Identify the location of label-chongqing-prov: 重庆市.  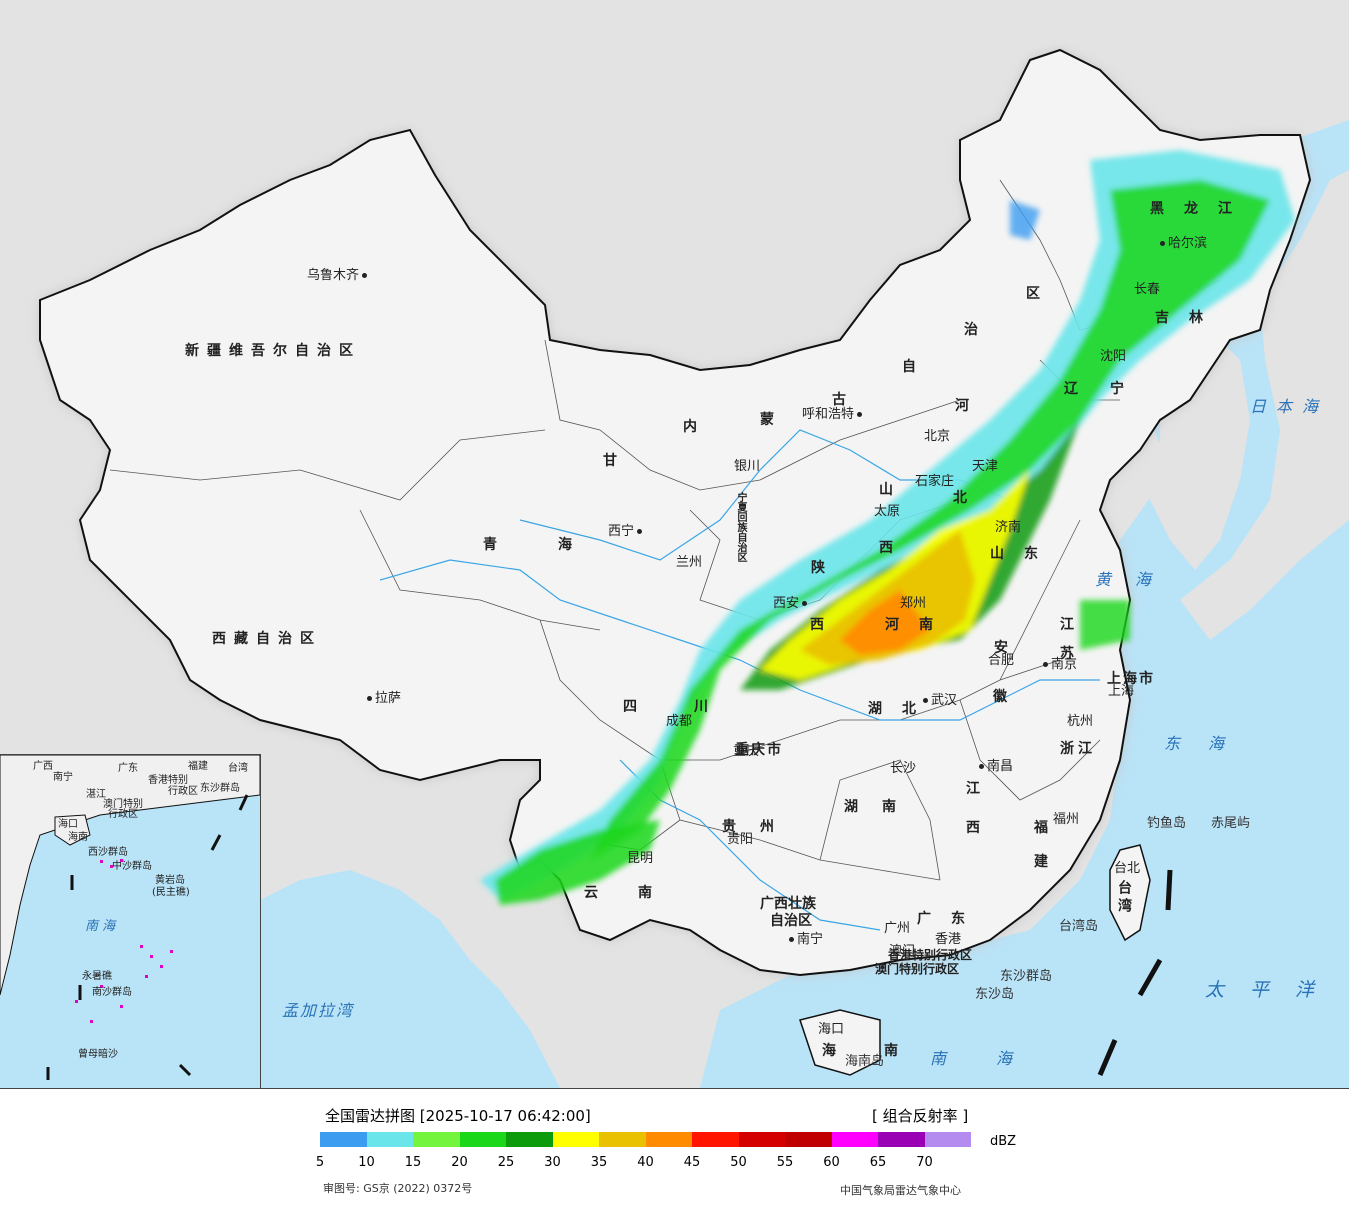
(759, 750).